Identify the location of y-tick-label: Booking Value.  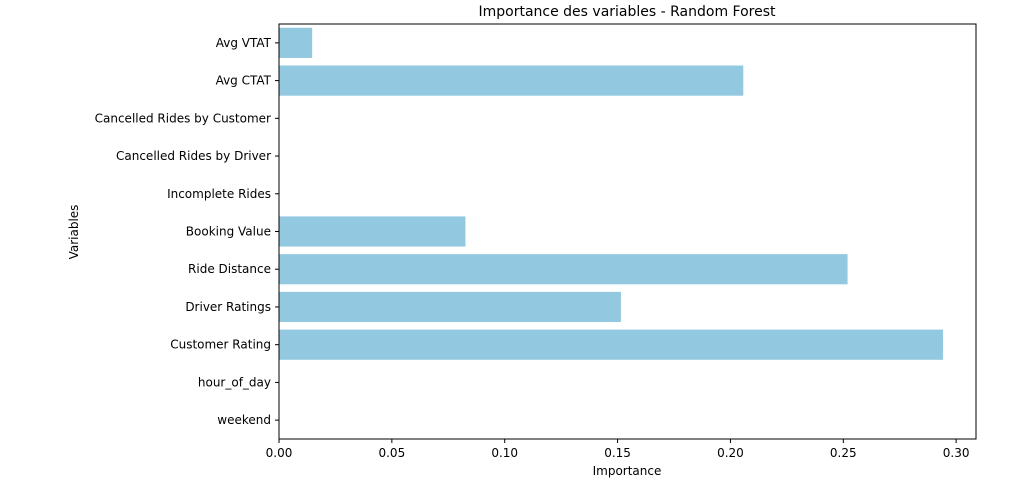
(228, 232).